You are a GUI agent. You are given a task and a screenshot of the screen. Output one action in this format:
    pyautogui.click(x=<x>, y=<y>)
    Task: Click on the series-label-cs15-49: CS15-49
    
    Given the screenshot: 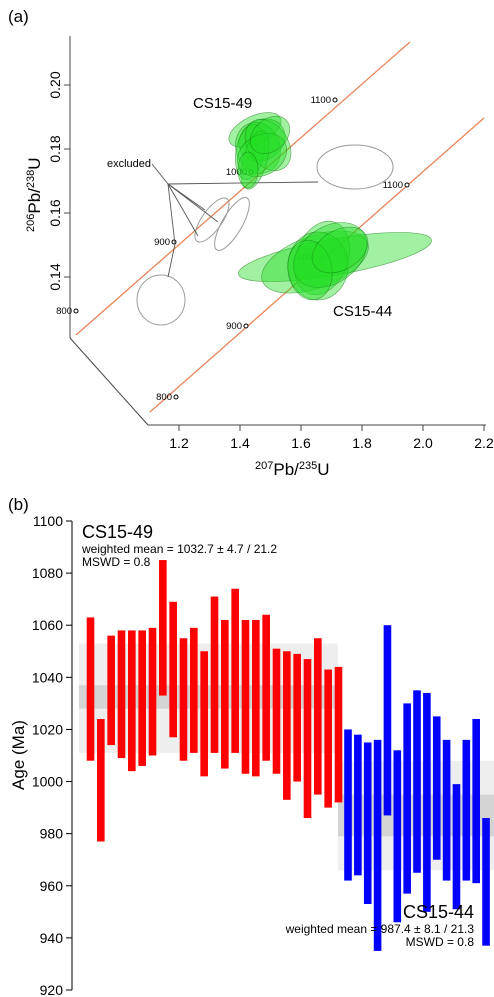 What is the action you would take?
    pyautogui.click(x=117, y=532)
    